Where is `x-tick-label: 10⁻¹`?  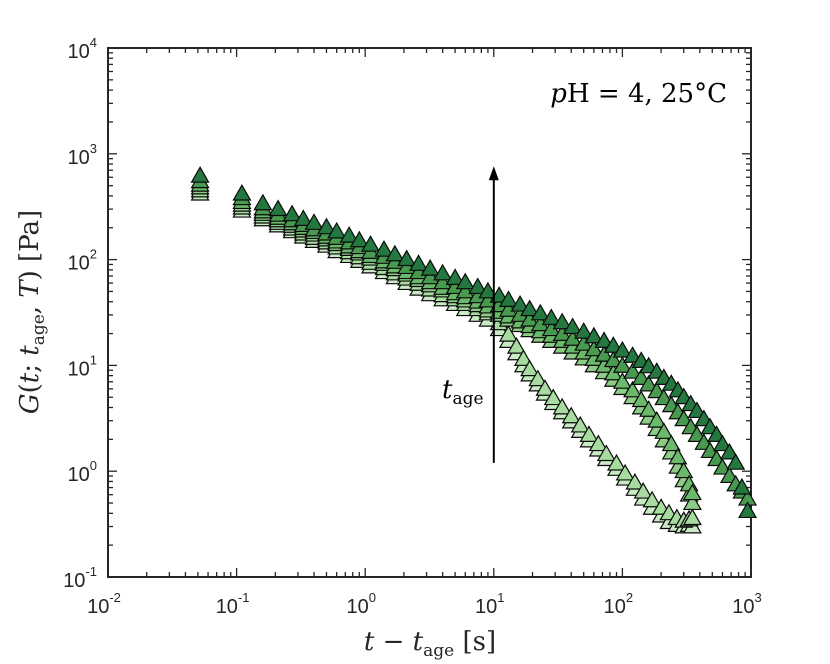 x-tick-label: 10⁻¹ is located at coordinates (233, 604).